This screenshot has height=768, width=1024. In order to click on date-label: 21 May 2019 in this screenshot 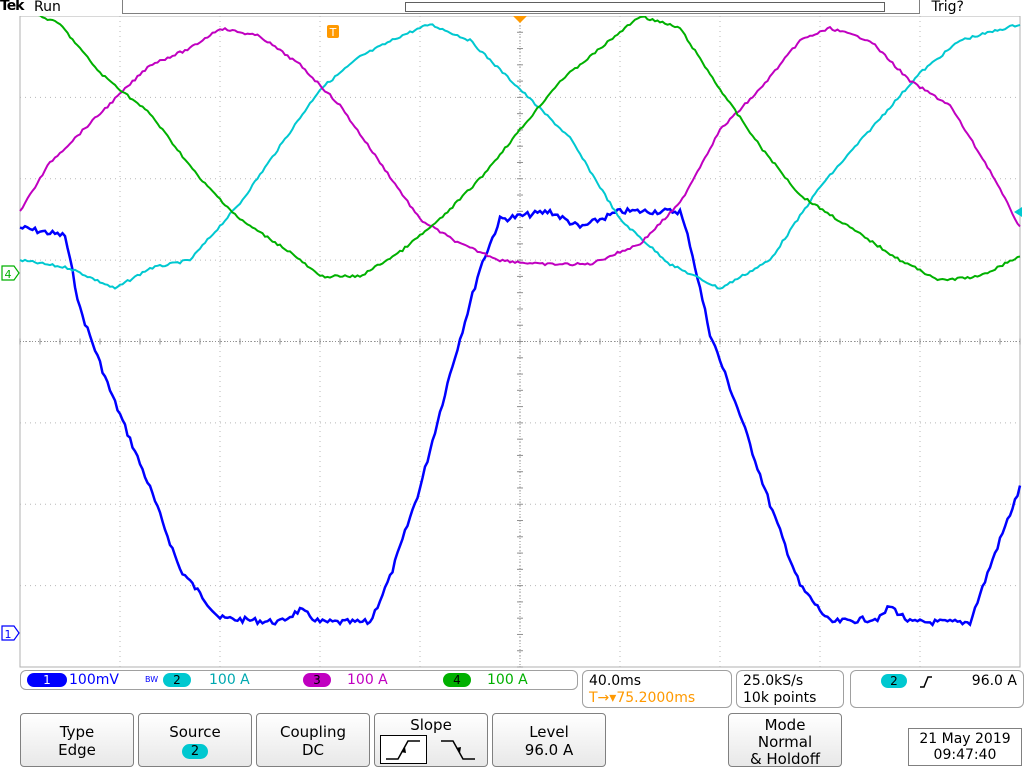, I will do `click(965, 739)`.